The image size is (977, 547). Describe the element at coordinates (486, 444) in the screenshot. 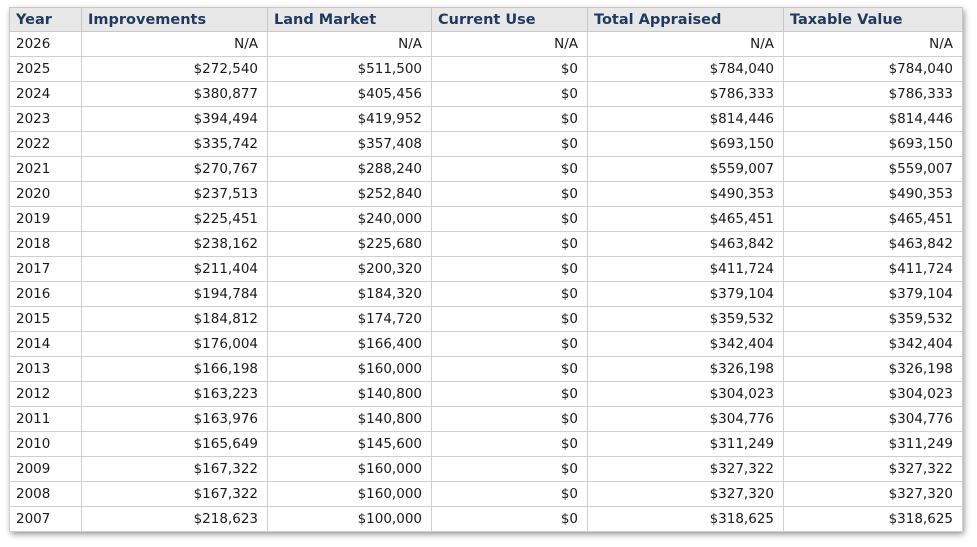

I see `table-row: 2010 $165,649 $145,600 $0 $311,249 $311,249` at that location.